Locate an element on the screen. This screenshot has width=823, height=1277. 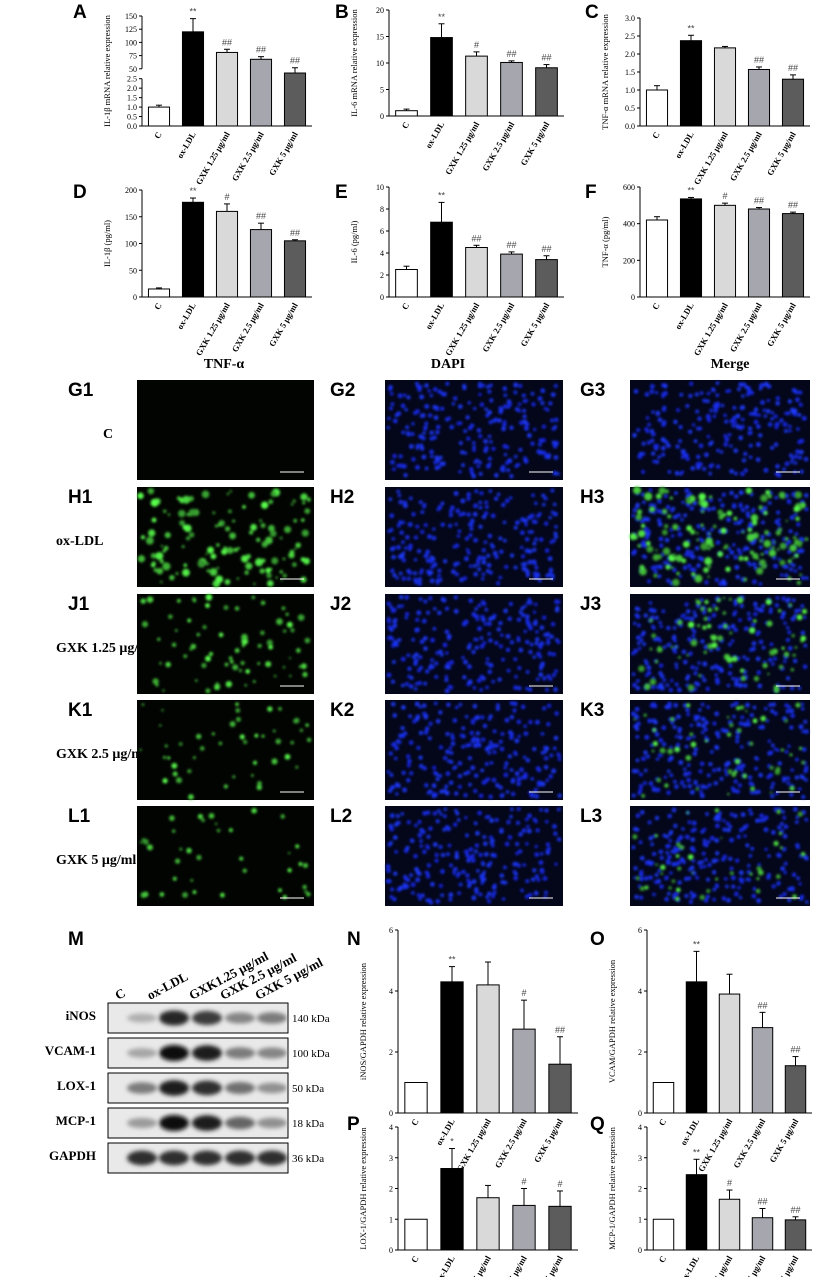
y-tick-label: 2 is located at coordinates (382, 275).